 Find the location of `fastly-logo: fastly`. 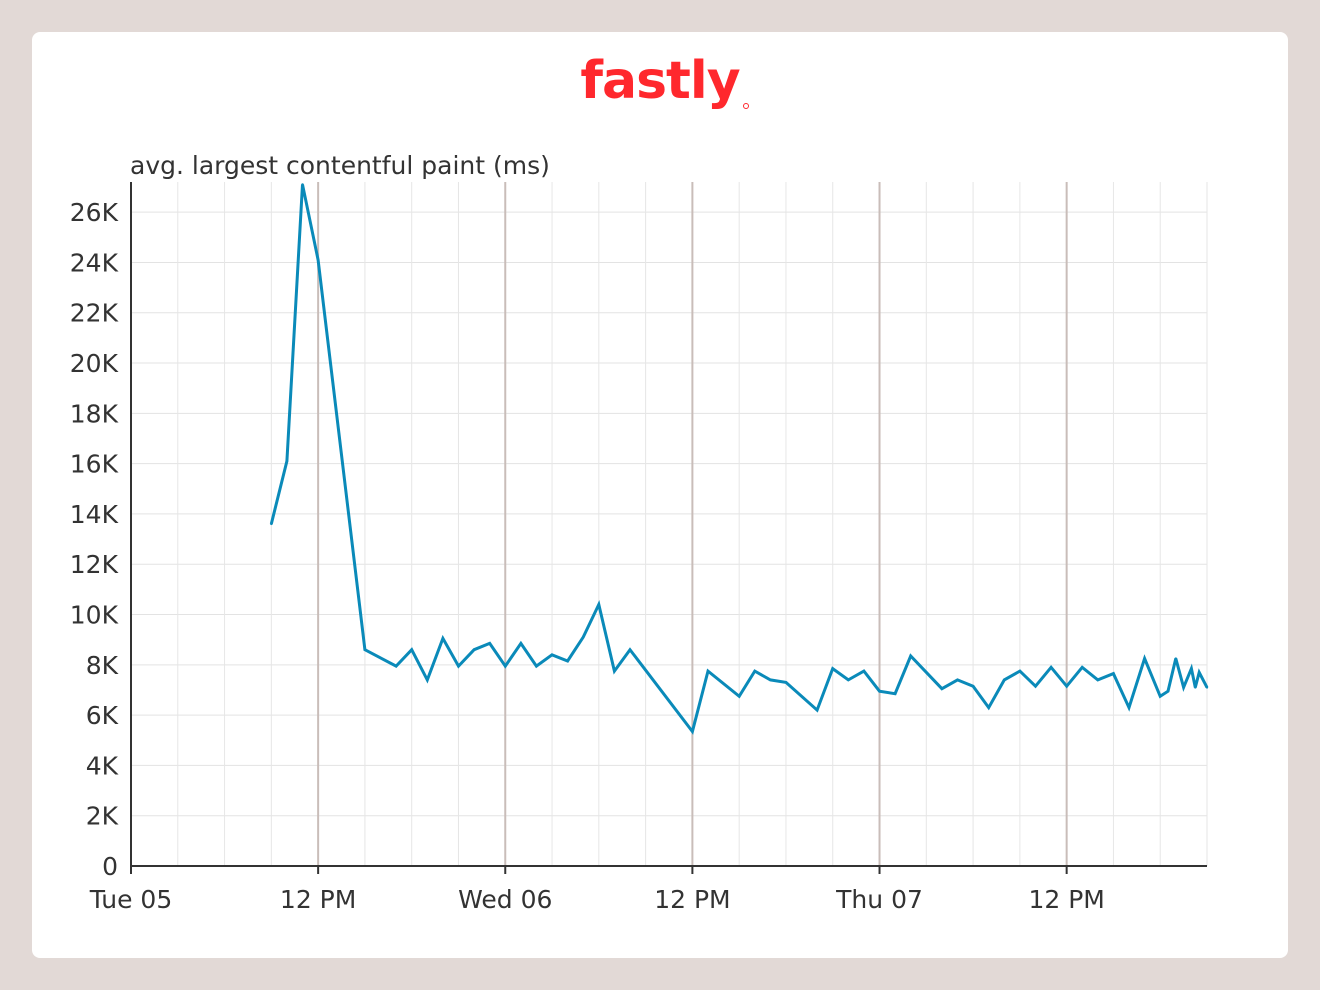

fastly-logo: fastly is located at coordinates (660, 85).